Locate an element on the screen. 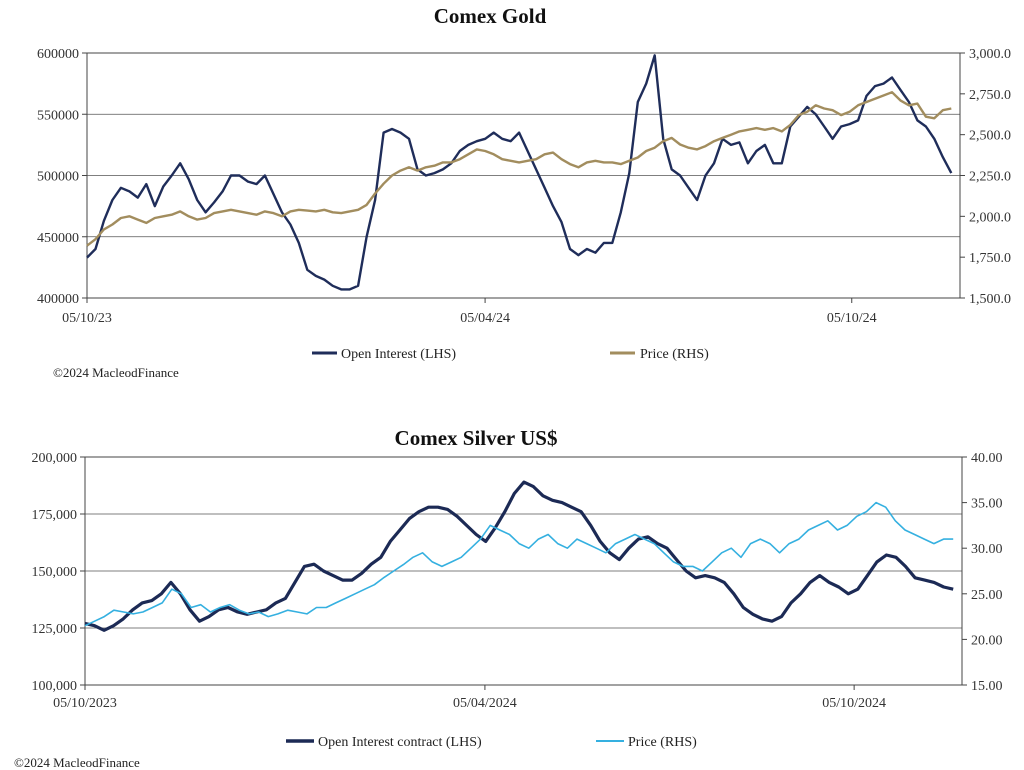 The image size is (1024, 770). silver-right-tick-label: 35.00 is located at coordinates (987, 504).